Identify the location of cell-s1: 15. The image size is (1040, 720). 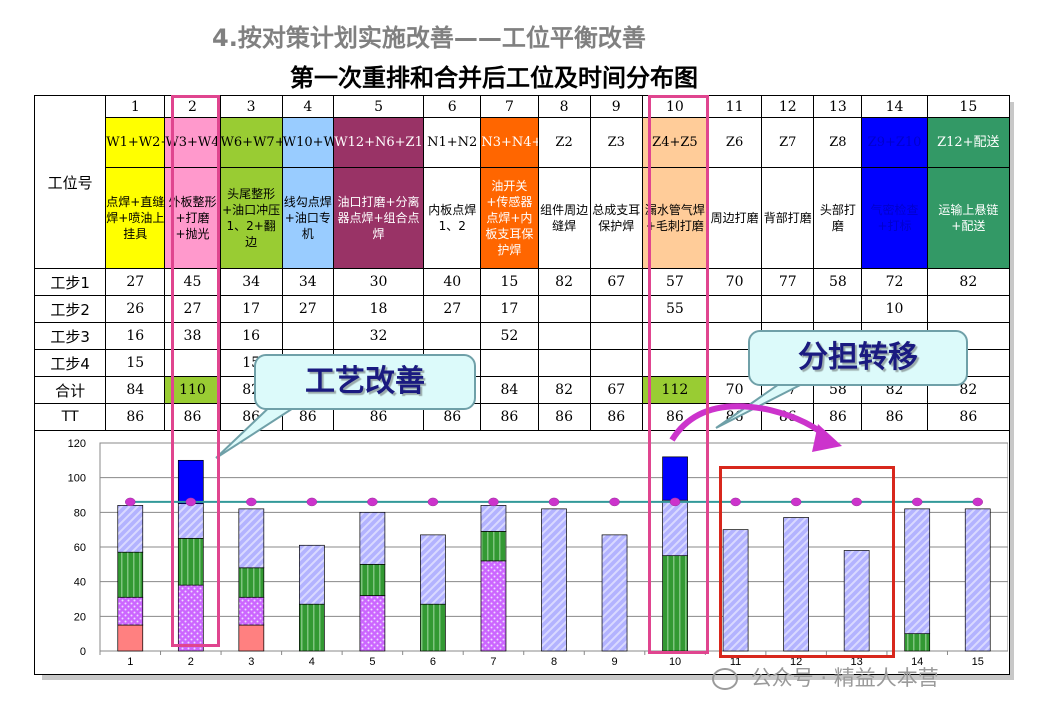
(509, 282).